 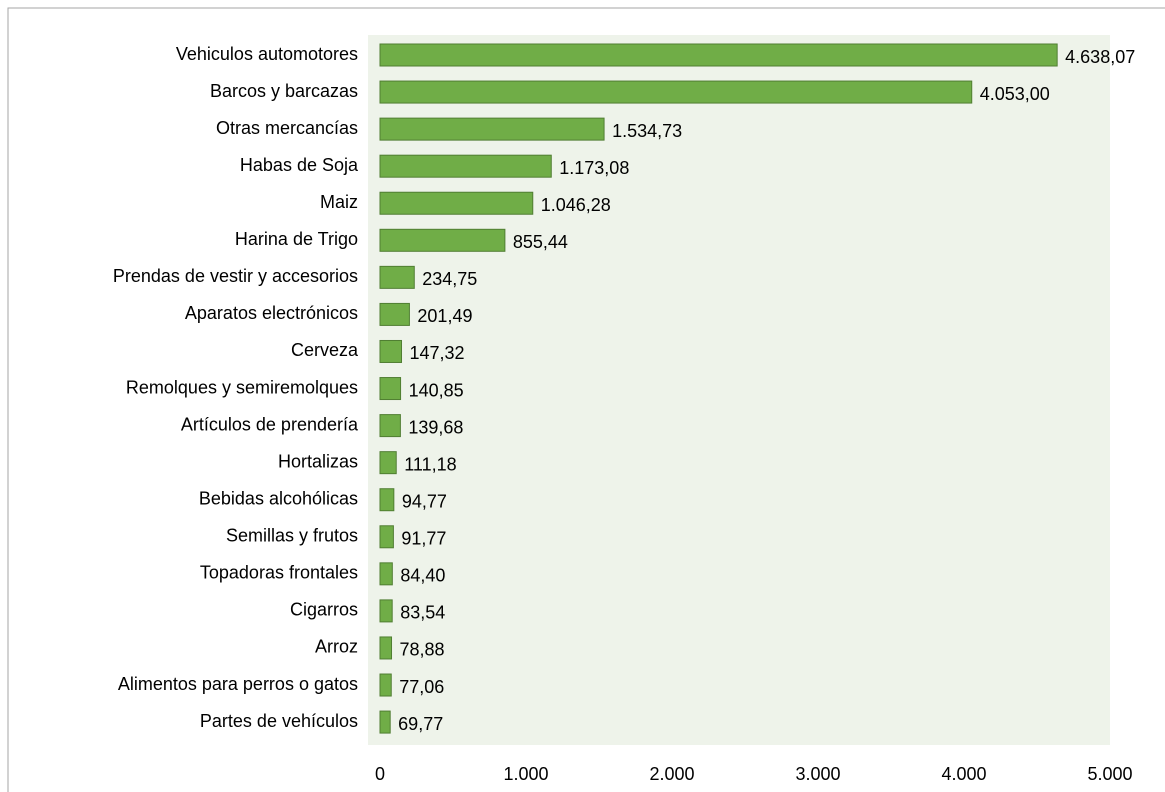 What do you see at coordinates (963, 774) in the screenshot?
I see `x-tick-label: 4.000` at bounding box center [963, 774].